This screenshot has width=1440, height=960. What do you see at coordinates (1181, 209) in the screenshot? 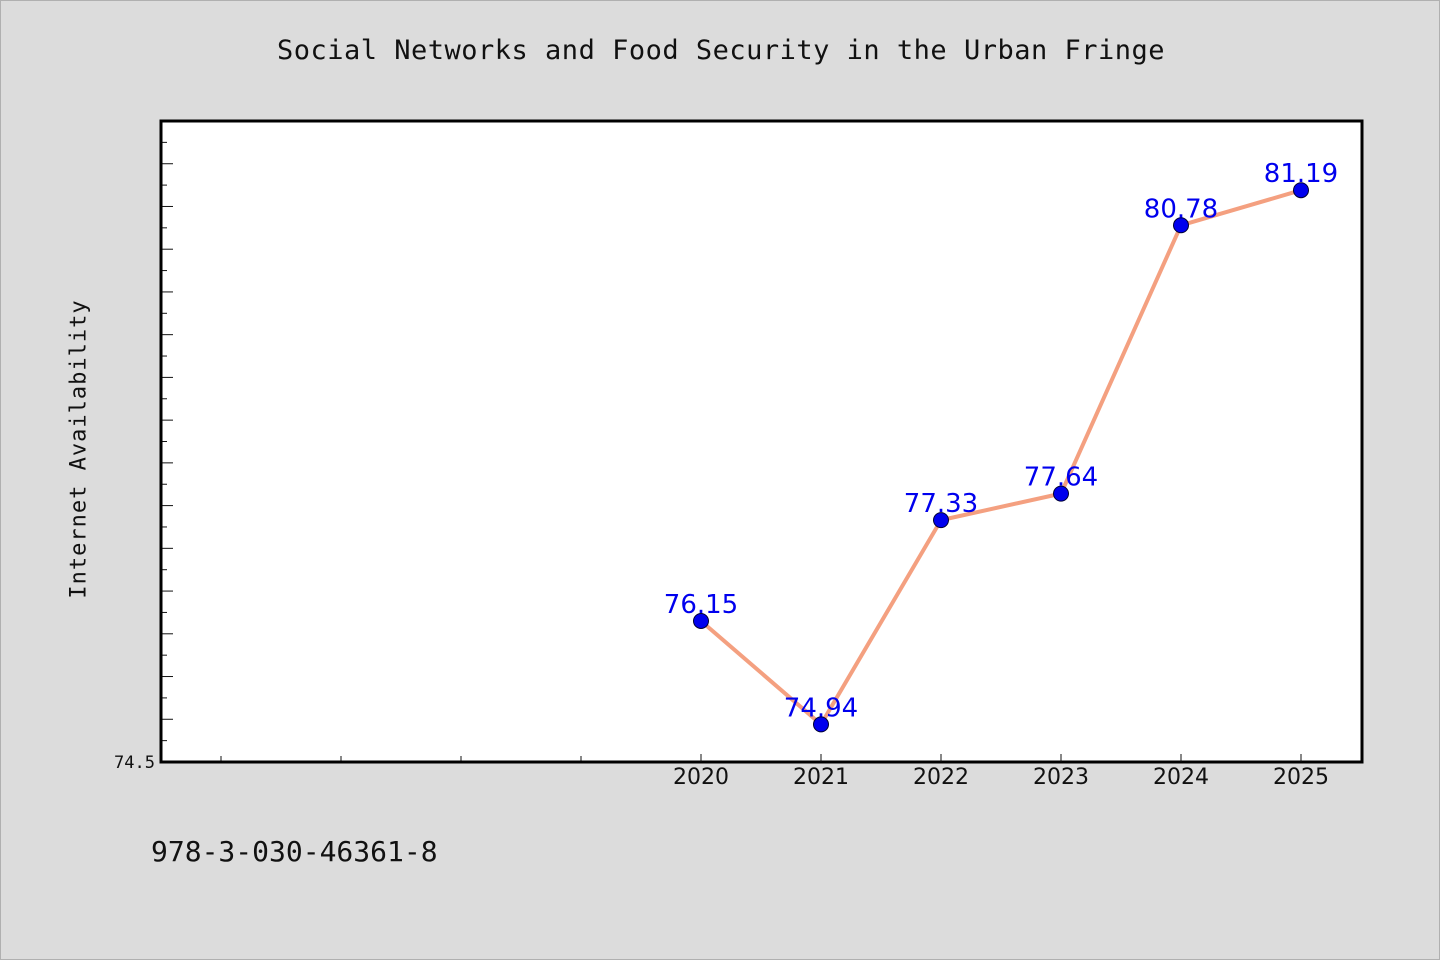
I see `data-label: 80.78` at bounding box center [1181, 209].